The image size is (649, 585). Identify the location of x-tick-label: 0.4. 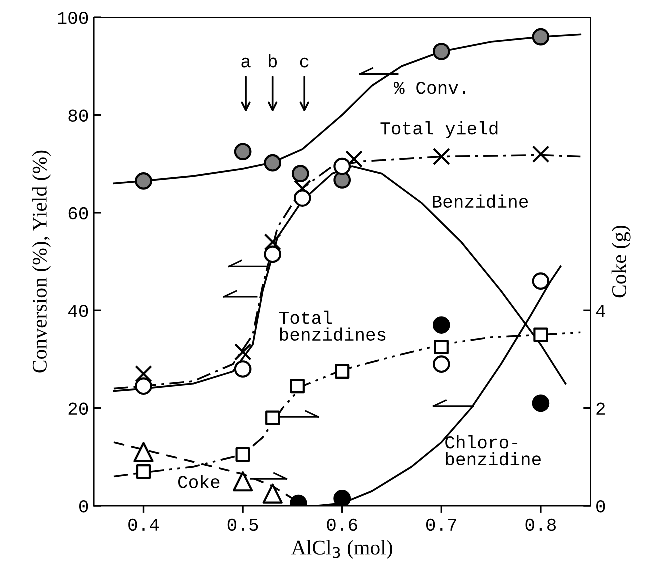
(144, 525).